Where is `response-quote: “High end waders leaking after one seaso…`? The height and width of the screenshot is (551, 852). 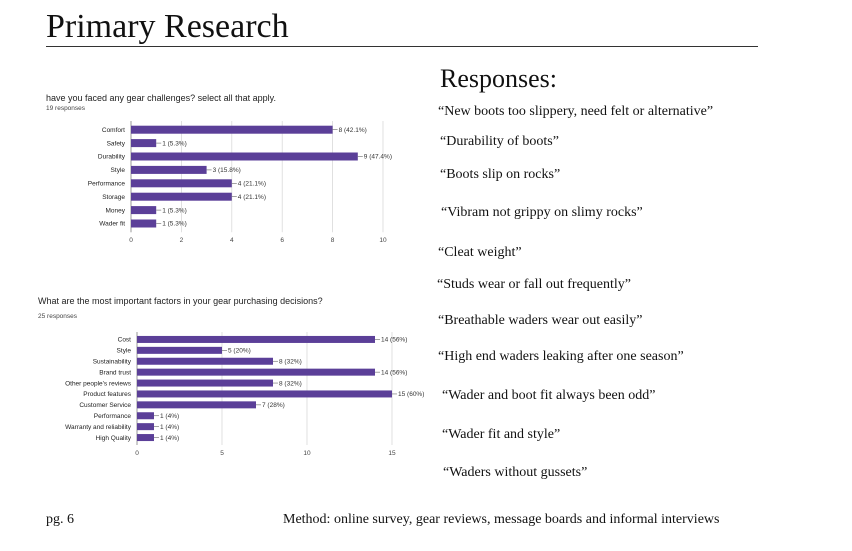
response-quote: “High end waders leaking after one seaso… is located at coordinates (561, 356).